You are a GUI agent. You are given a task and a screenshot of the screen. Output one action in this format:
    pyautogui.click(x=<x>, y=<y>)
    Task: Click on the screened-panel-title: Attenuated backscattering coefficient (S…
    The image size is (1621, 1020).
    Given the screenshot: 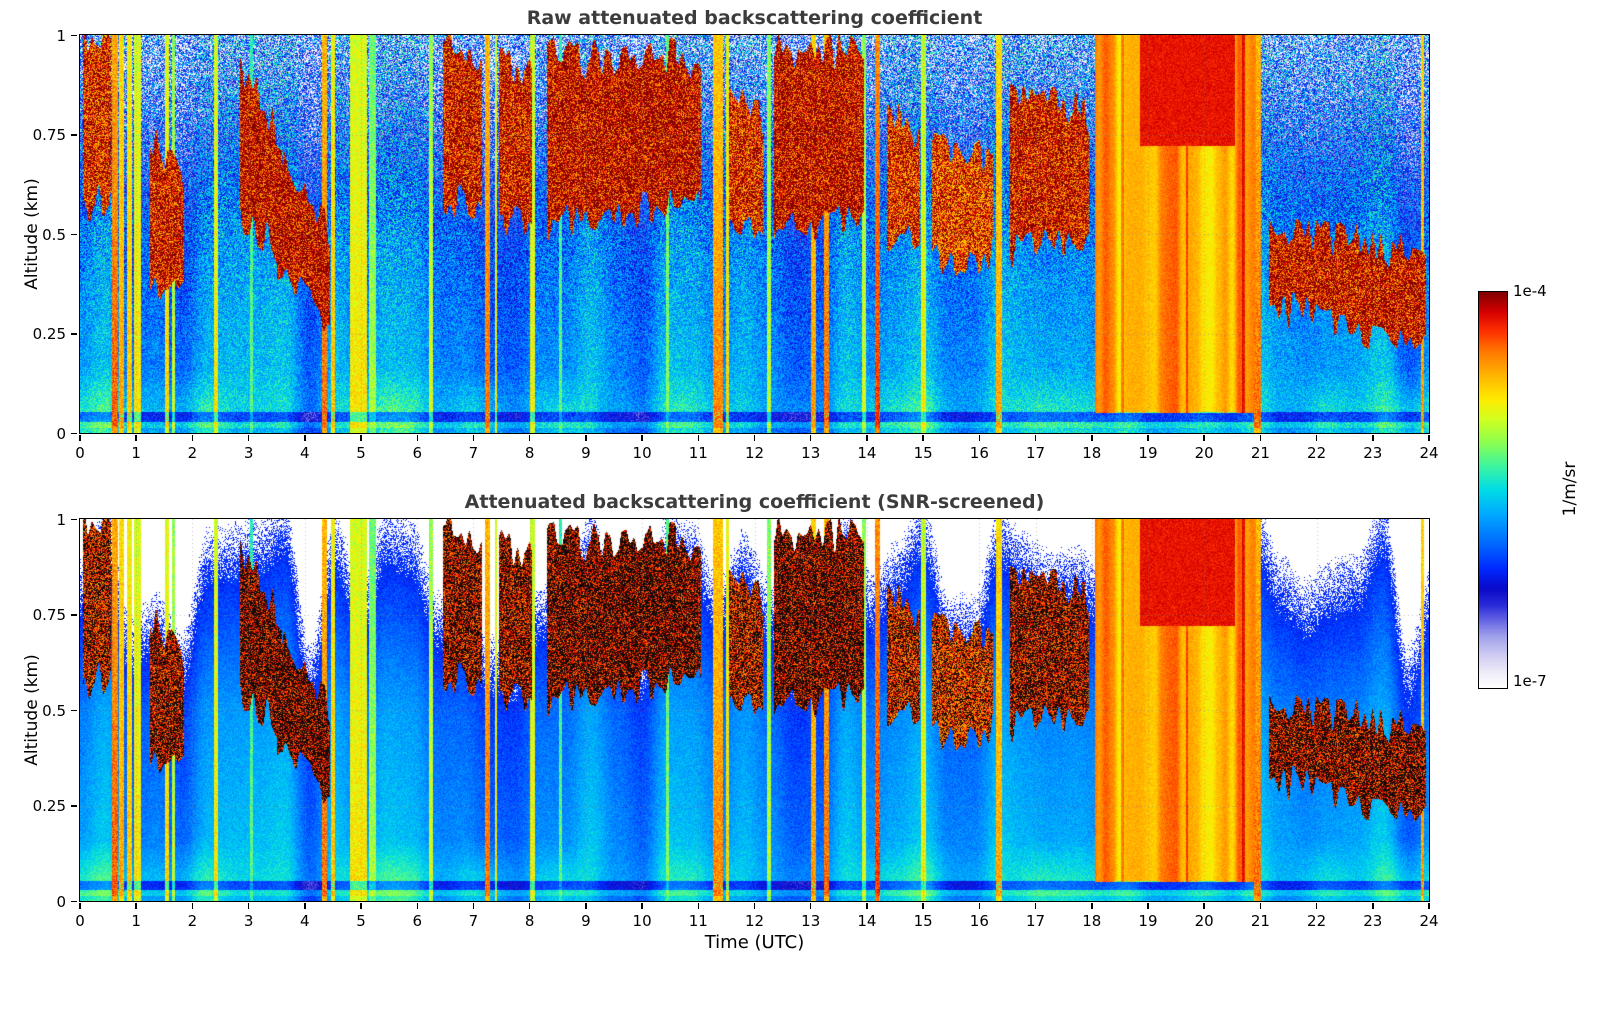 What is the action you would take?
    pyautogui.click(x=754, y=502)
    